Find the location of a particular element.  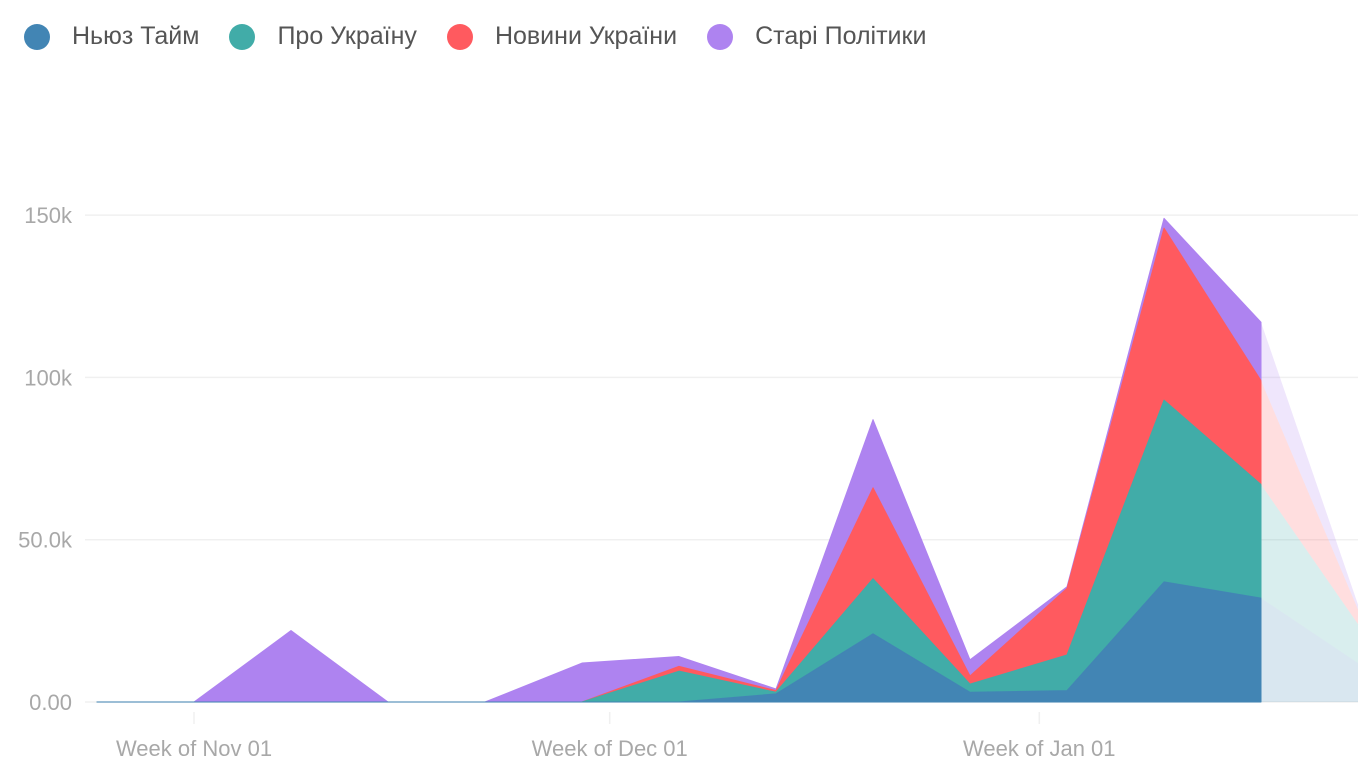

y-tick-label: 50.0k is located at coordinates (45, 540).